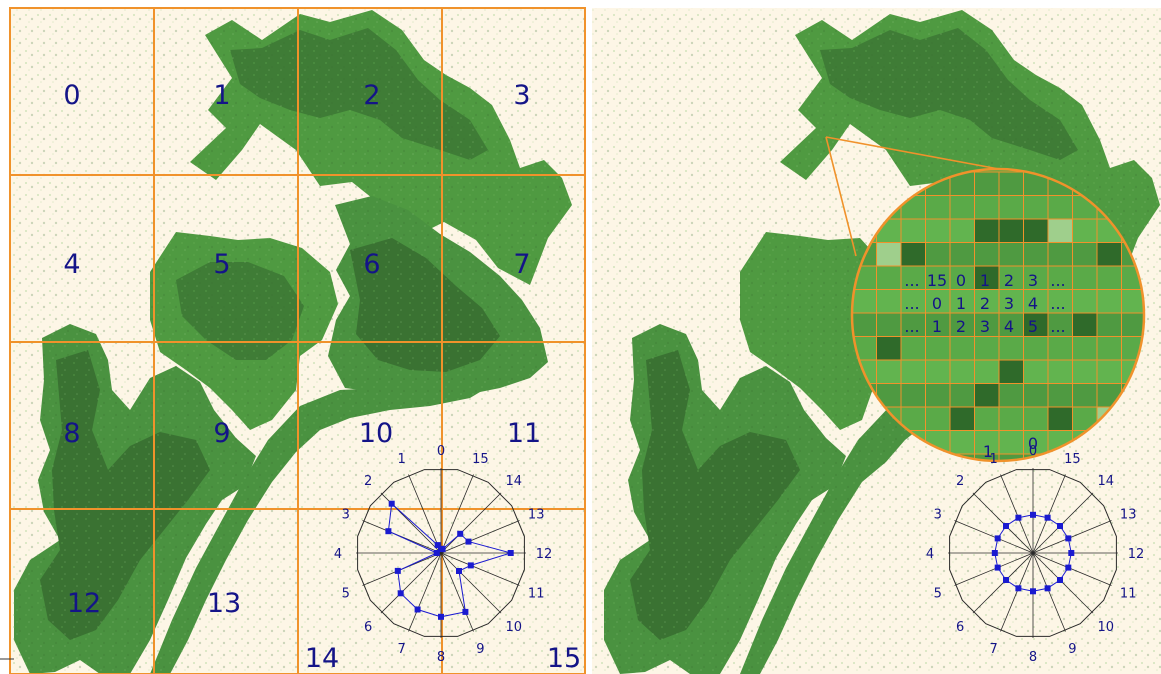 This screenshot has height=674, width=1161. What do you see at coordinates (544, 554) in the screenshot?
I see `left-radar-label-12: 12` at bounding box center [544, 554].